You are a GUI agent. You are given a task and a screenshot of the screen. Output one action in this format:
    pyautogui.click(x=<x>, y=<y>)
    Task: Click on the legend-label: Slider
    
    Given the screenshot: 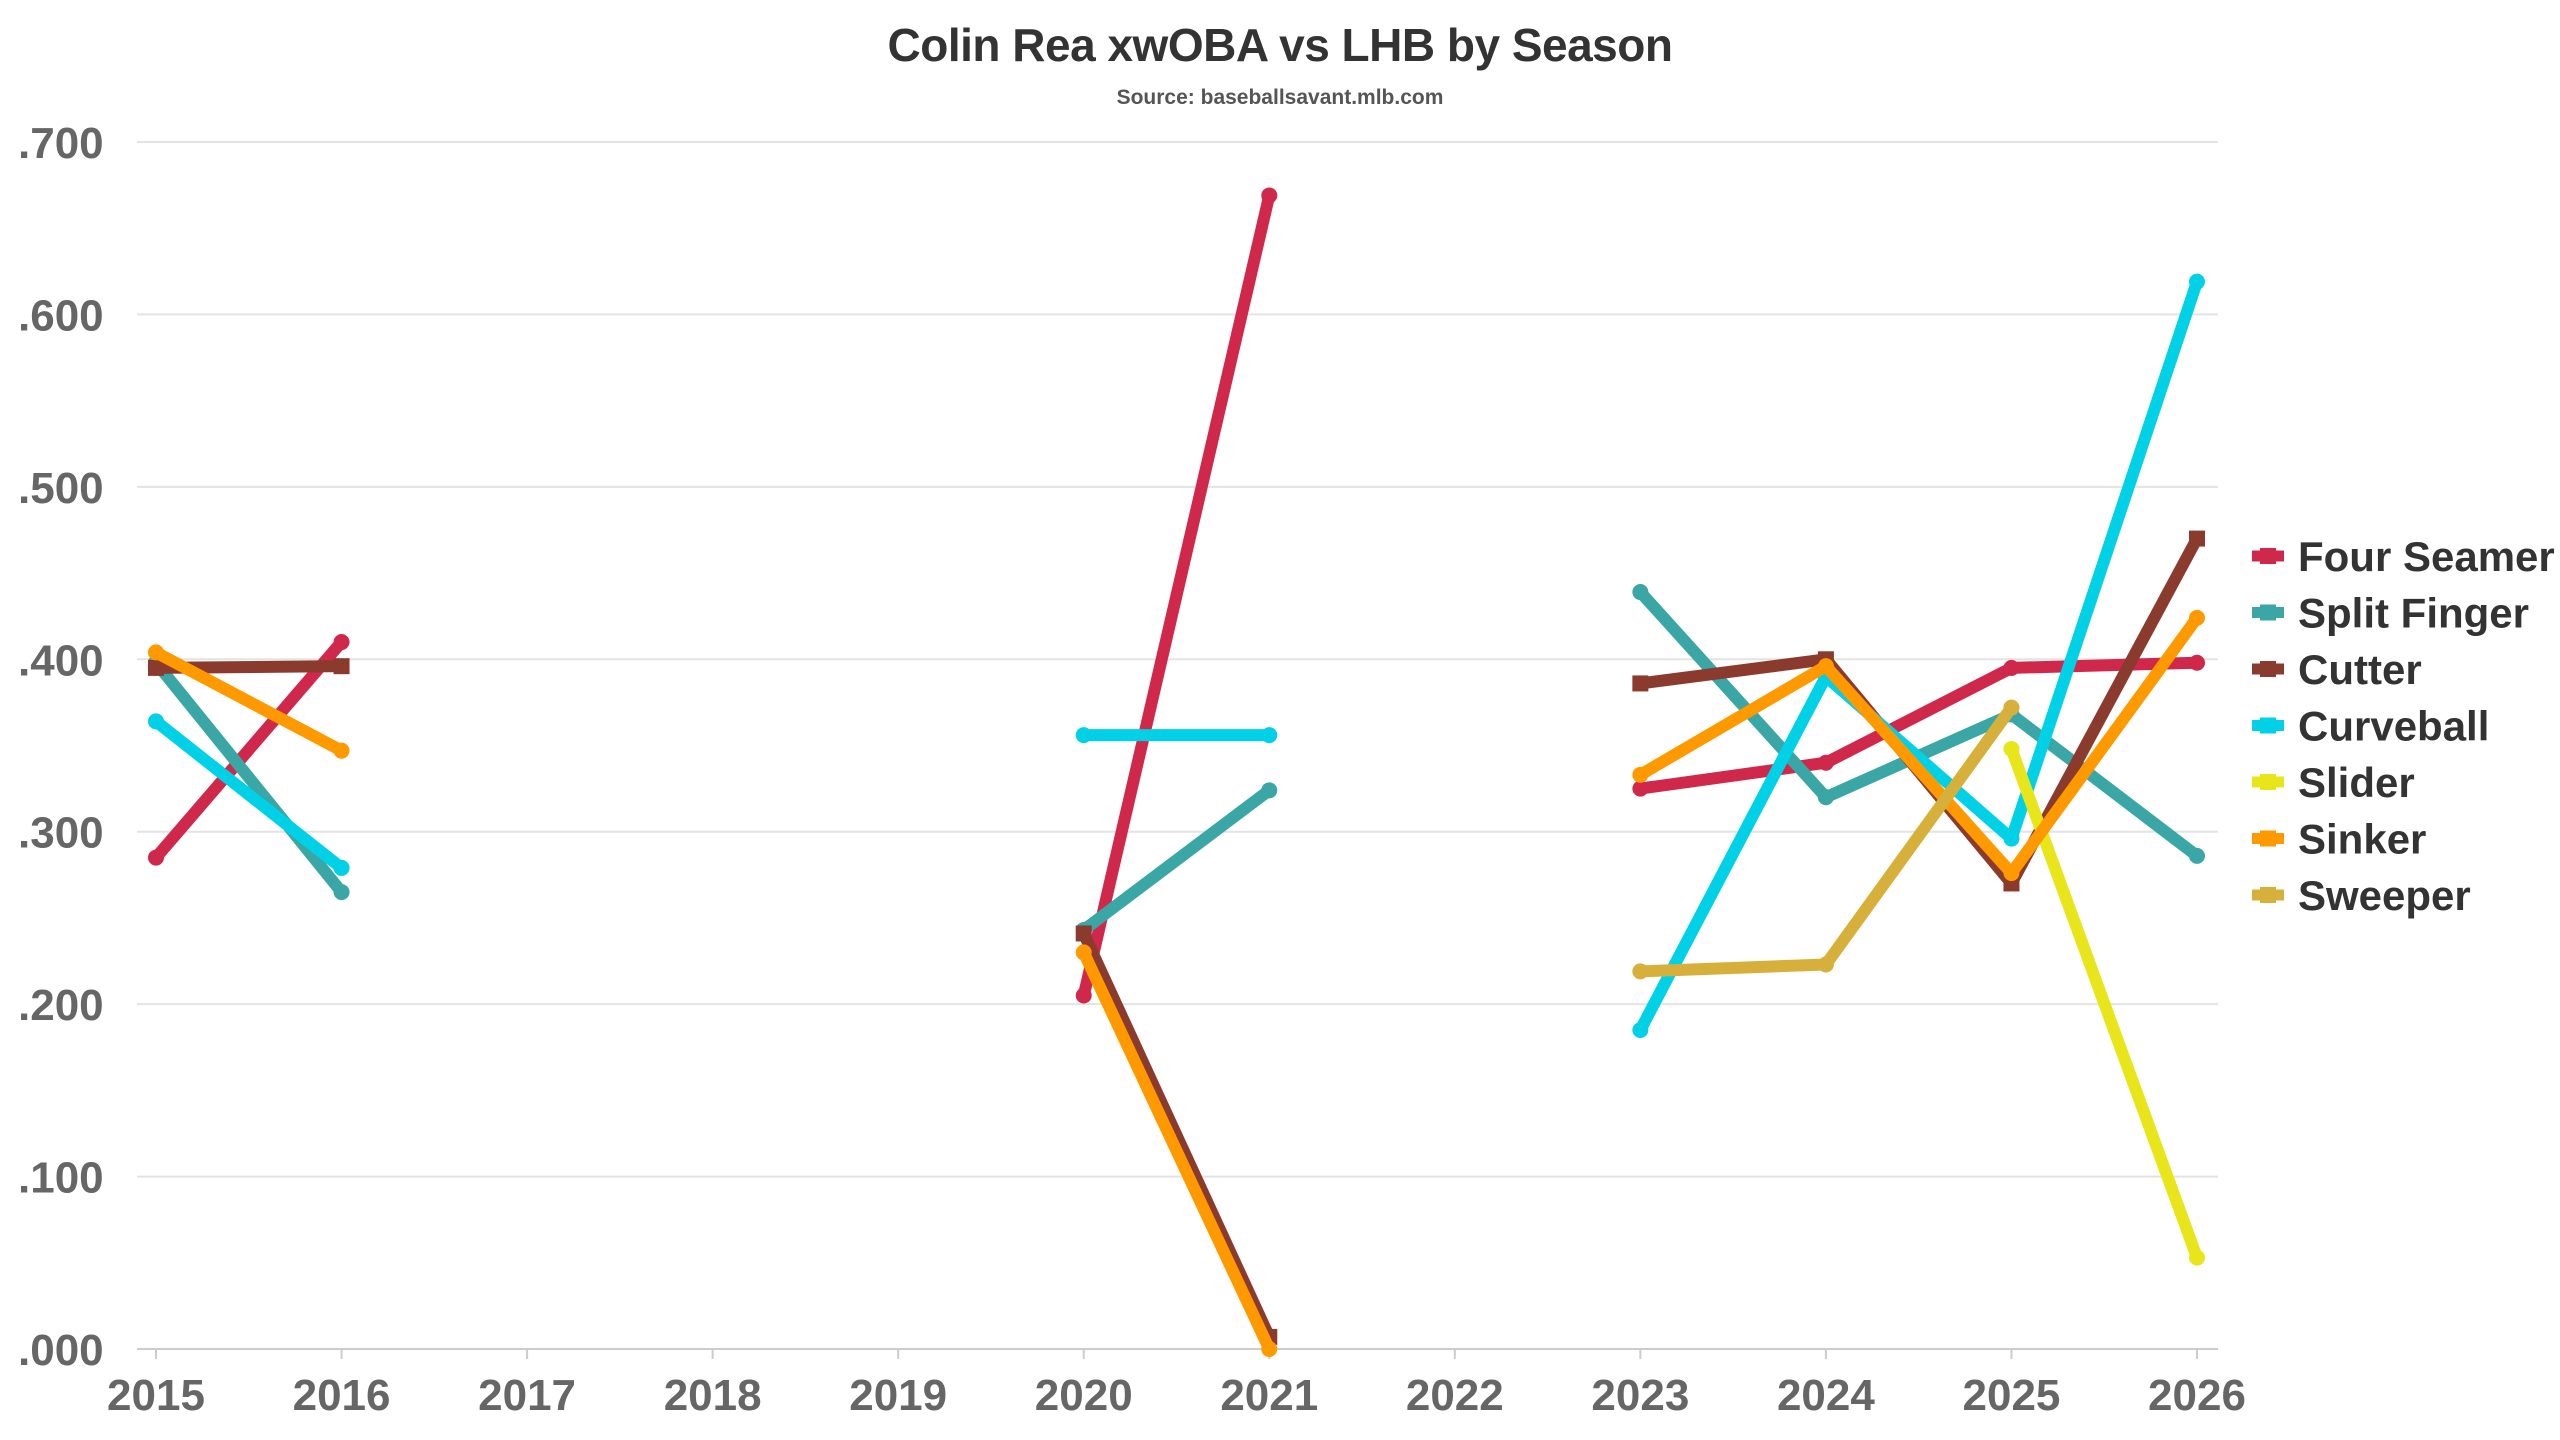 What is the action you would take?
    pyautogui.click(x=2356, y=782)
    